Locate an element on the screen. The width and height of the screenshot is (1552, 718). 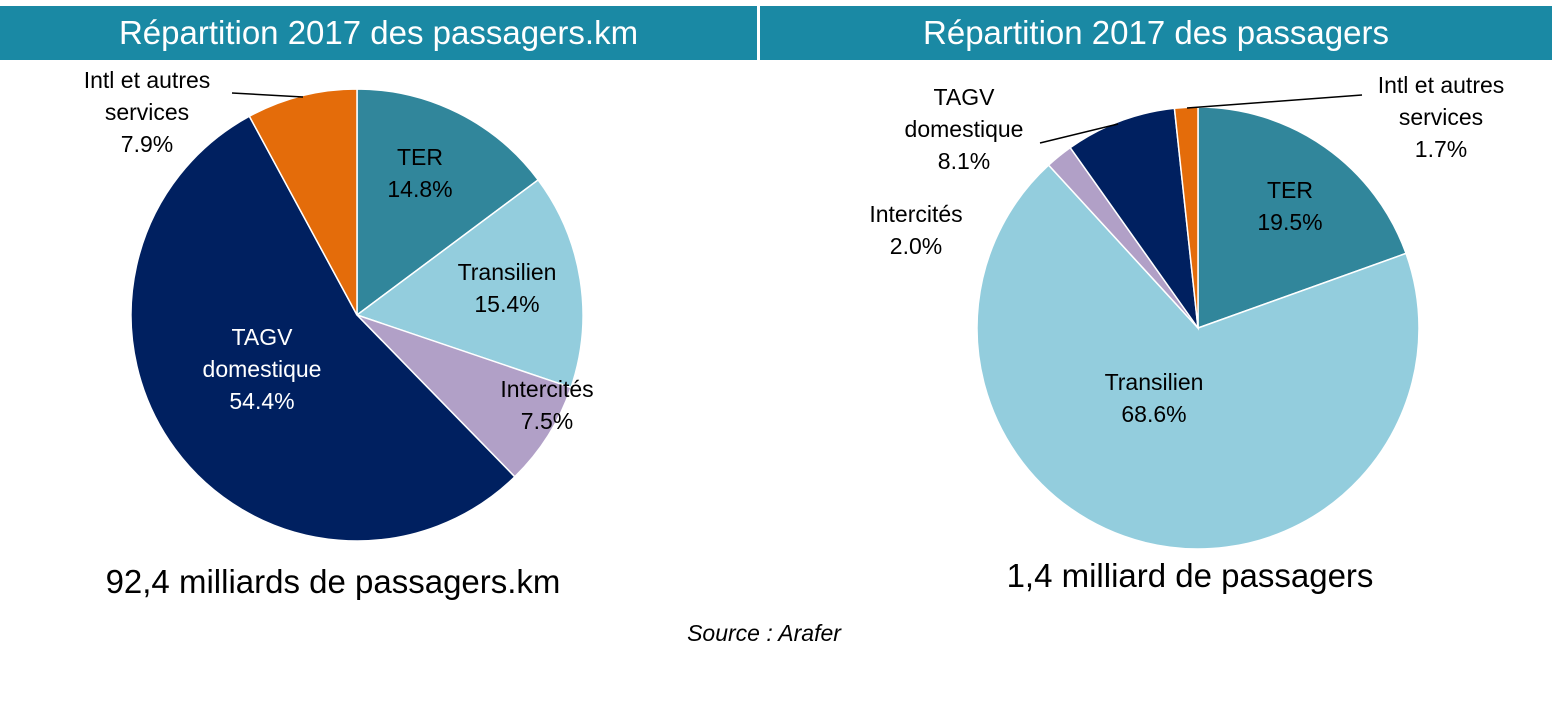
pie-slice-intl-et-autres-services is located at coordinates (303, 202).